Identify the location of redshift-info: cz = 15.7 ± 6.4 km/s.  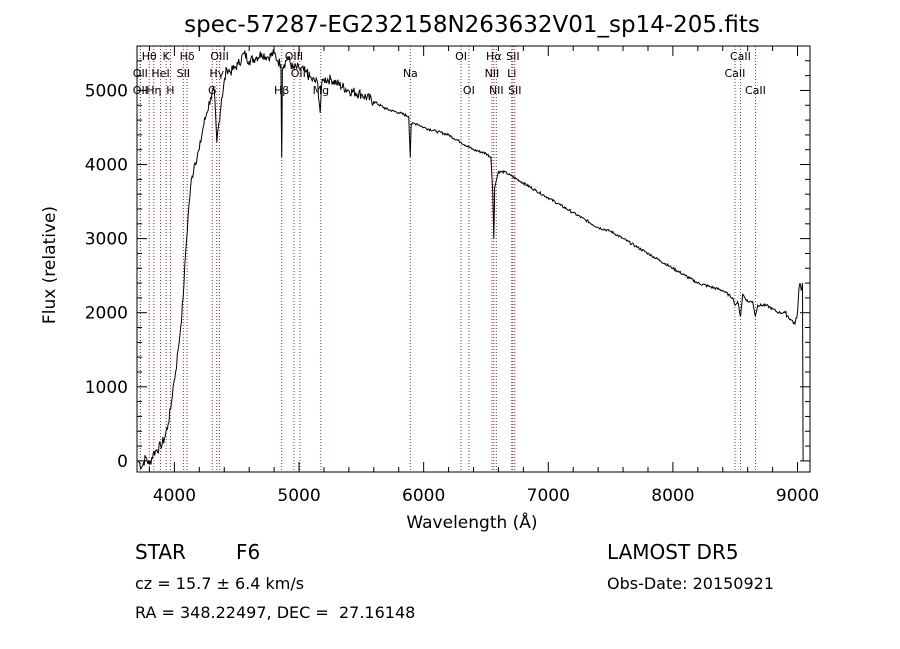
(220, 583).